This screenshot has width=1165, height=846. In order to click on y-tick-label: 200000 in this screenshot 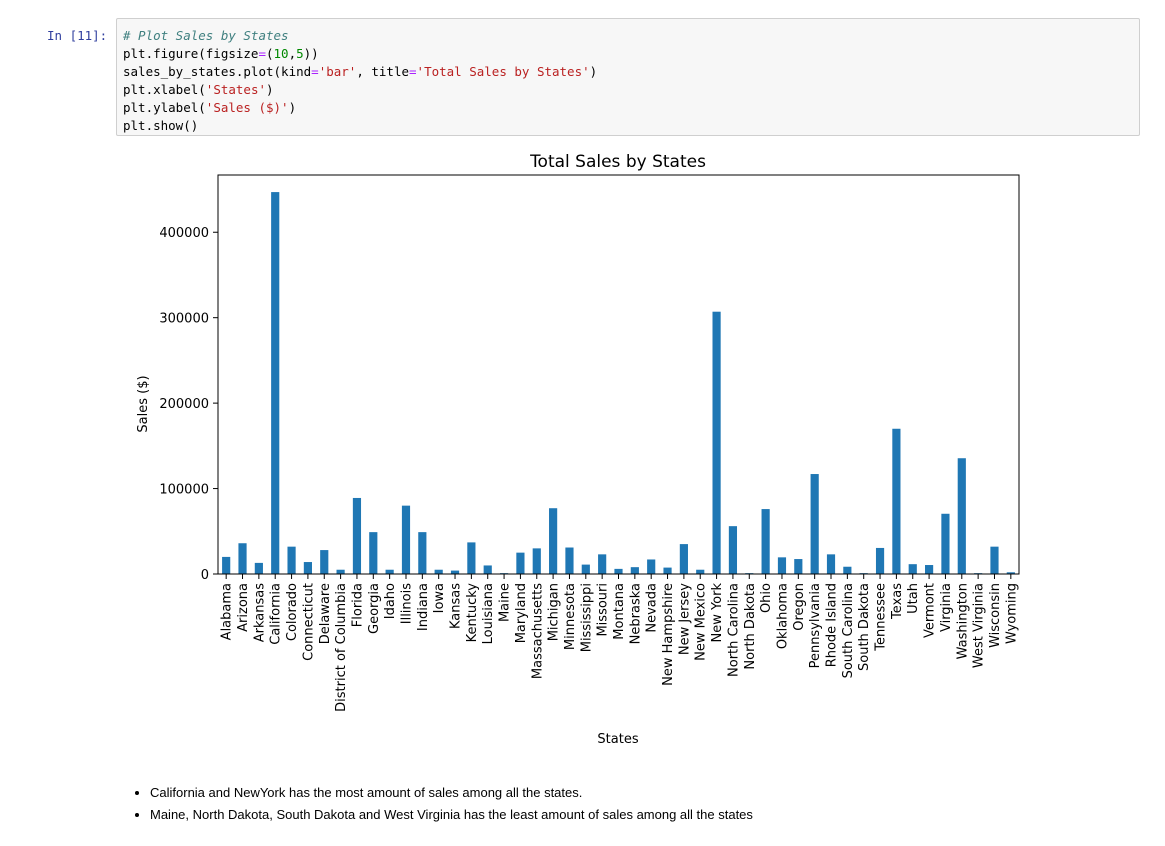, I will do `click(184, 404)`.